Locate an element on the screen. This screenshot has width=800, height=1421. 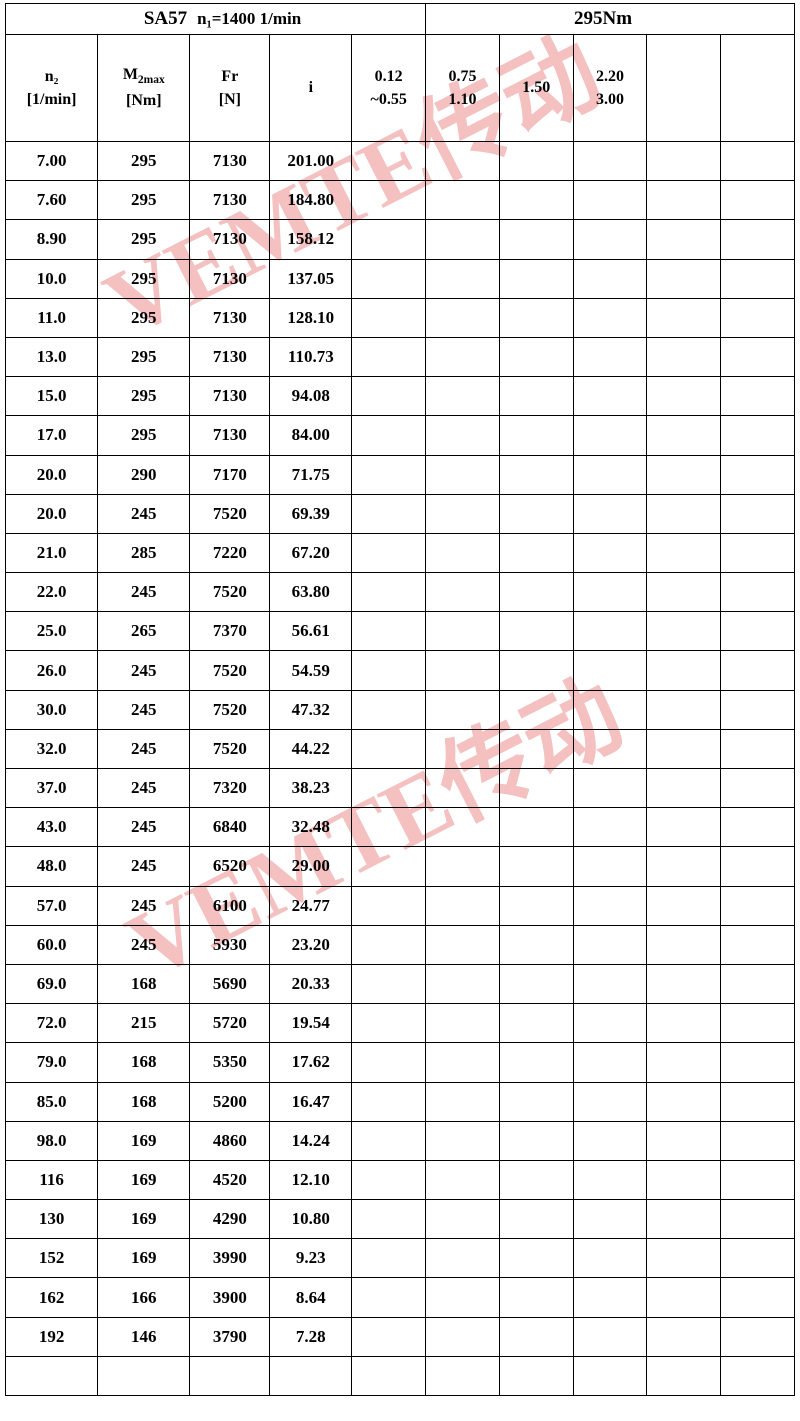
table-row: 152 169 3990 9.23 is located at coordinates (399, 1258).